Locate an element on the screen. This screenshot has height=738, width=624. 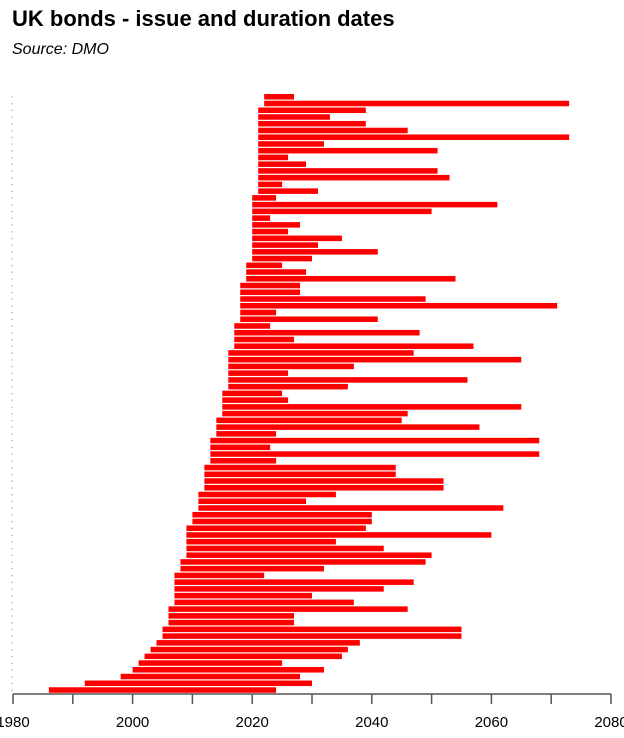
chart-title: UK bonds - issue and duration dates is located at coordinates (203, 18).